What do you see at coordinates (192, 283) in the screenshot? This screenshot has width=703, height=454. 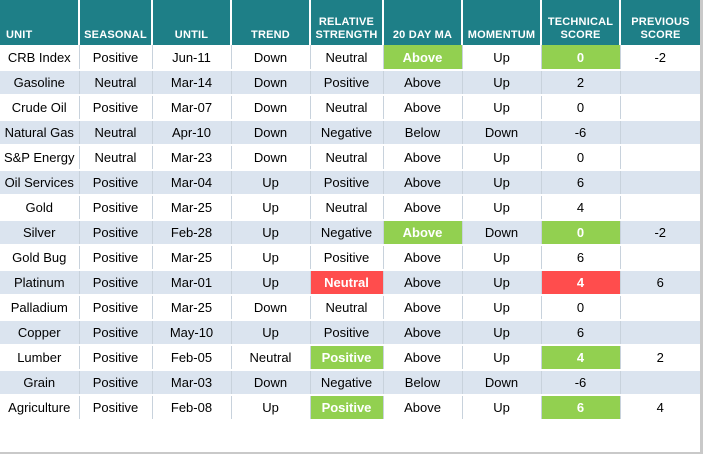 I see `cell-until: Mar-01` at bounding box center [192, 283].